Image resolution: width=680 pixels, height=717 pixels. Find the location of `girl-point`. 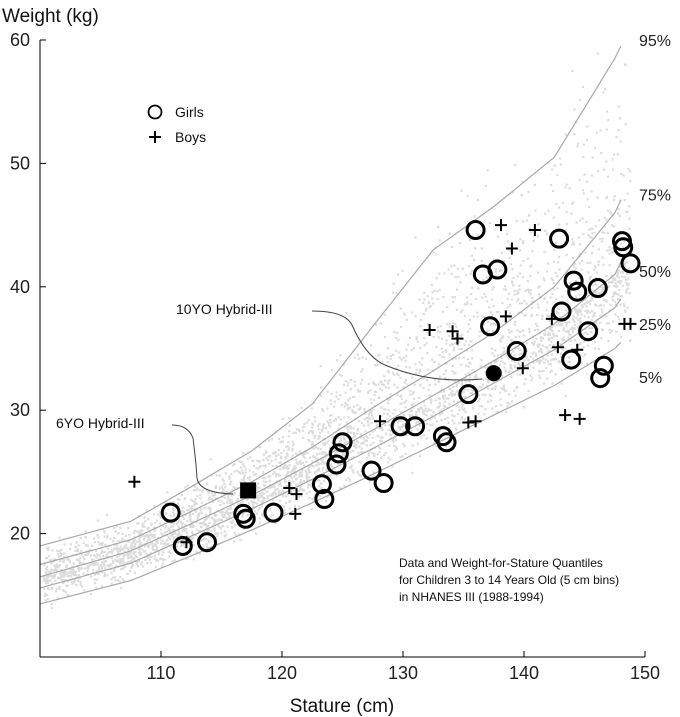

girl-point is located at coordinates (475, 230).